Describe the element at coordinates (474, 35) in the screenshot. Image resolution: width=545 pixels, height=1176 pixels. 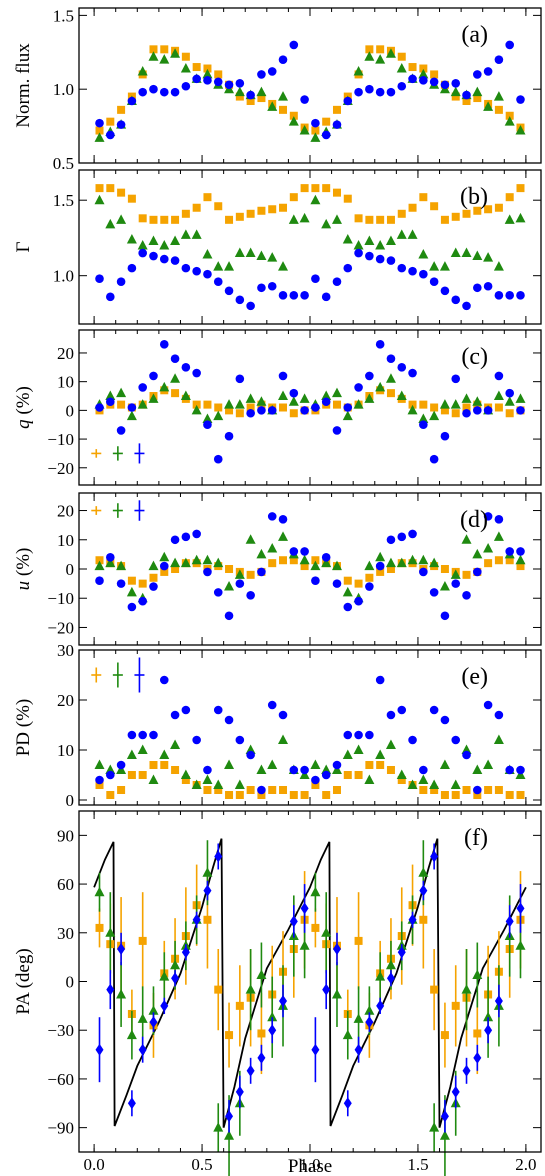
I see `panel-tag: (a)` at that location.